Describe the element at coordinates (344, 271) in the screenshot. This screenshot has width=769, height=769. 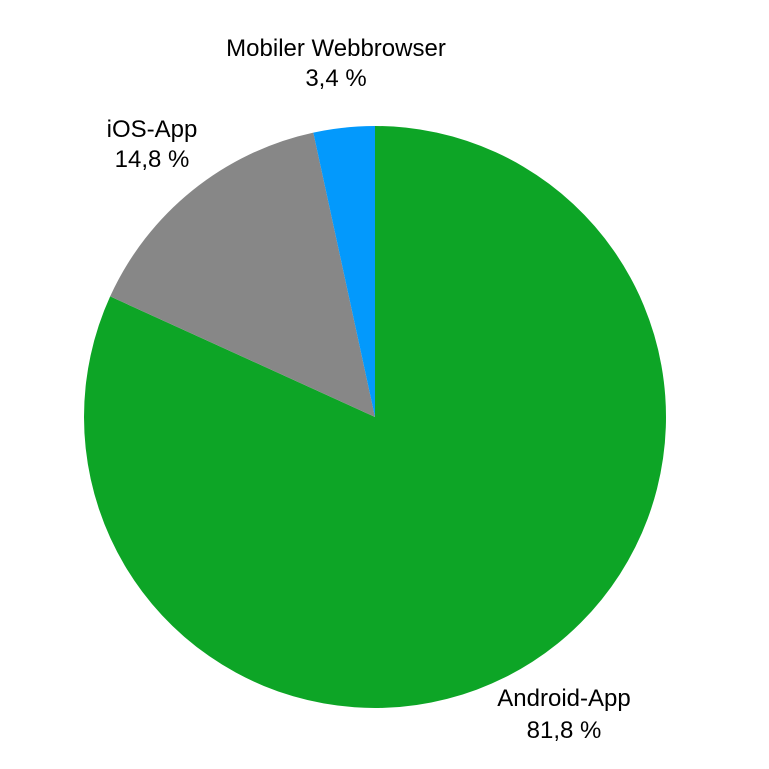
I see `pie-slice-mobiler-webbrowser` at that location.